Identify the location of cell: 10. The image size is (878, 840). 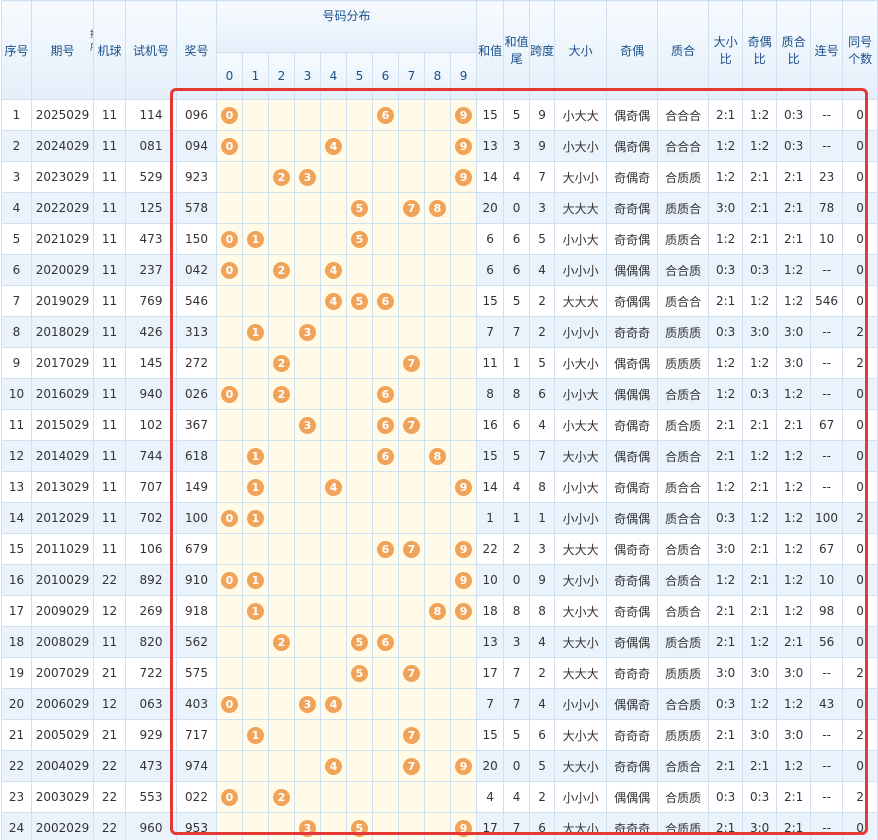
(827, 239).